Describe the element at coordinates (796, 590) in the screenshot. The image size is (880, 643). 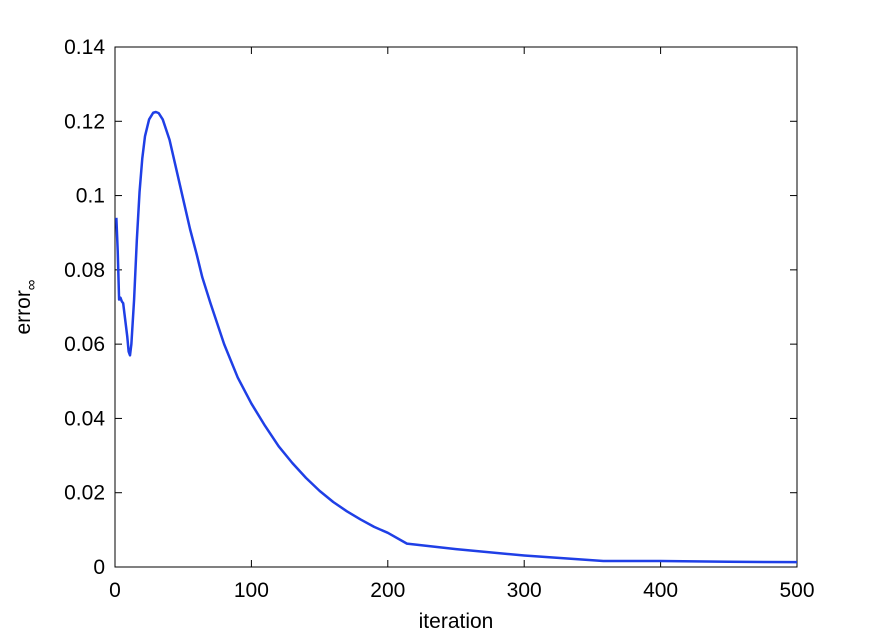
I see `x-tick-label: 500` at that location.